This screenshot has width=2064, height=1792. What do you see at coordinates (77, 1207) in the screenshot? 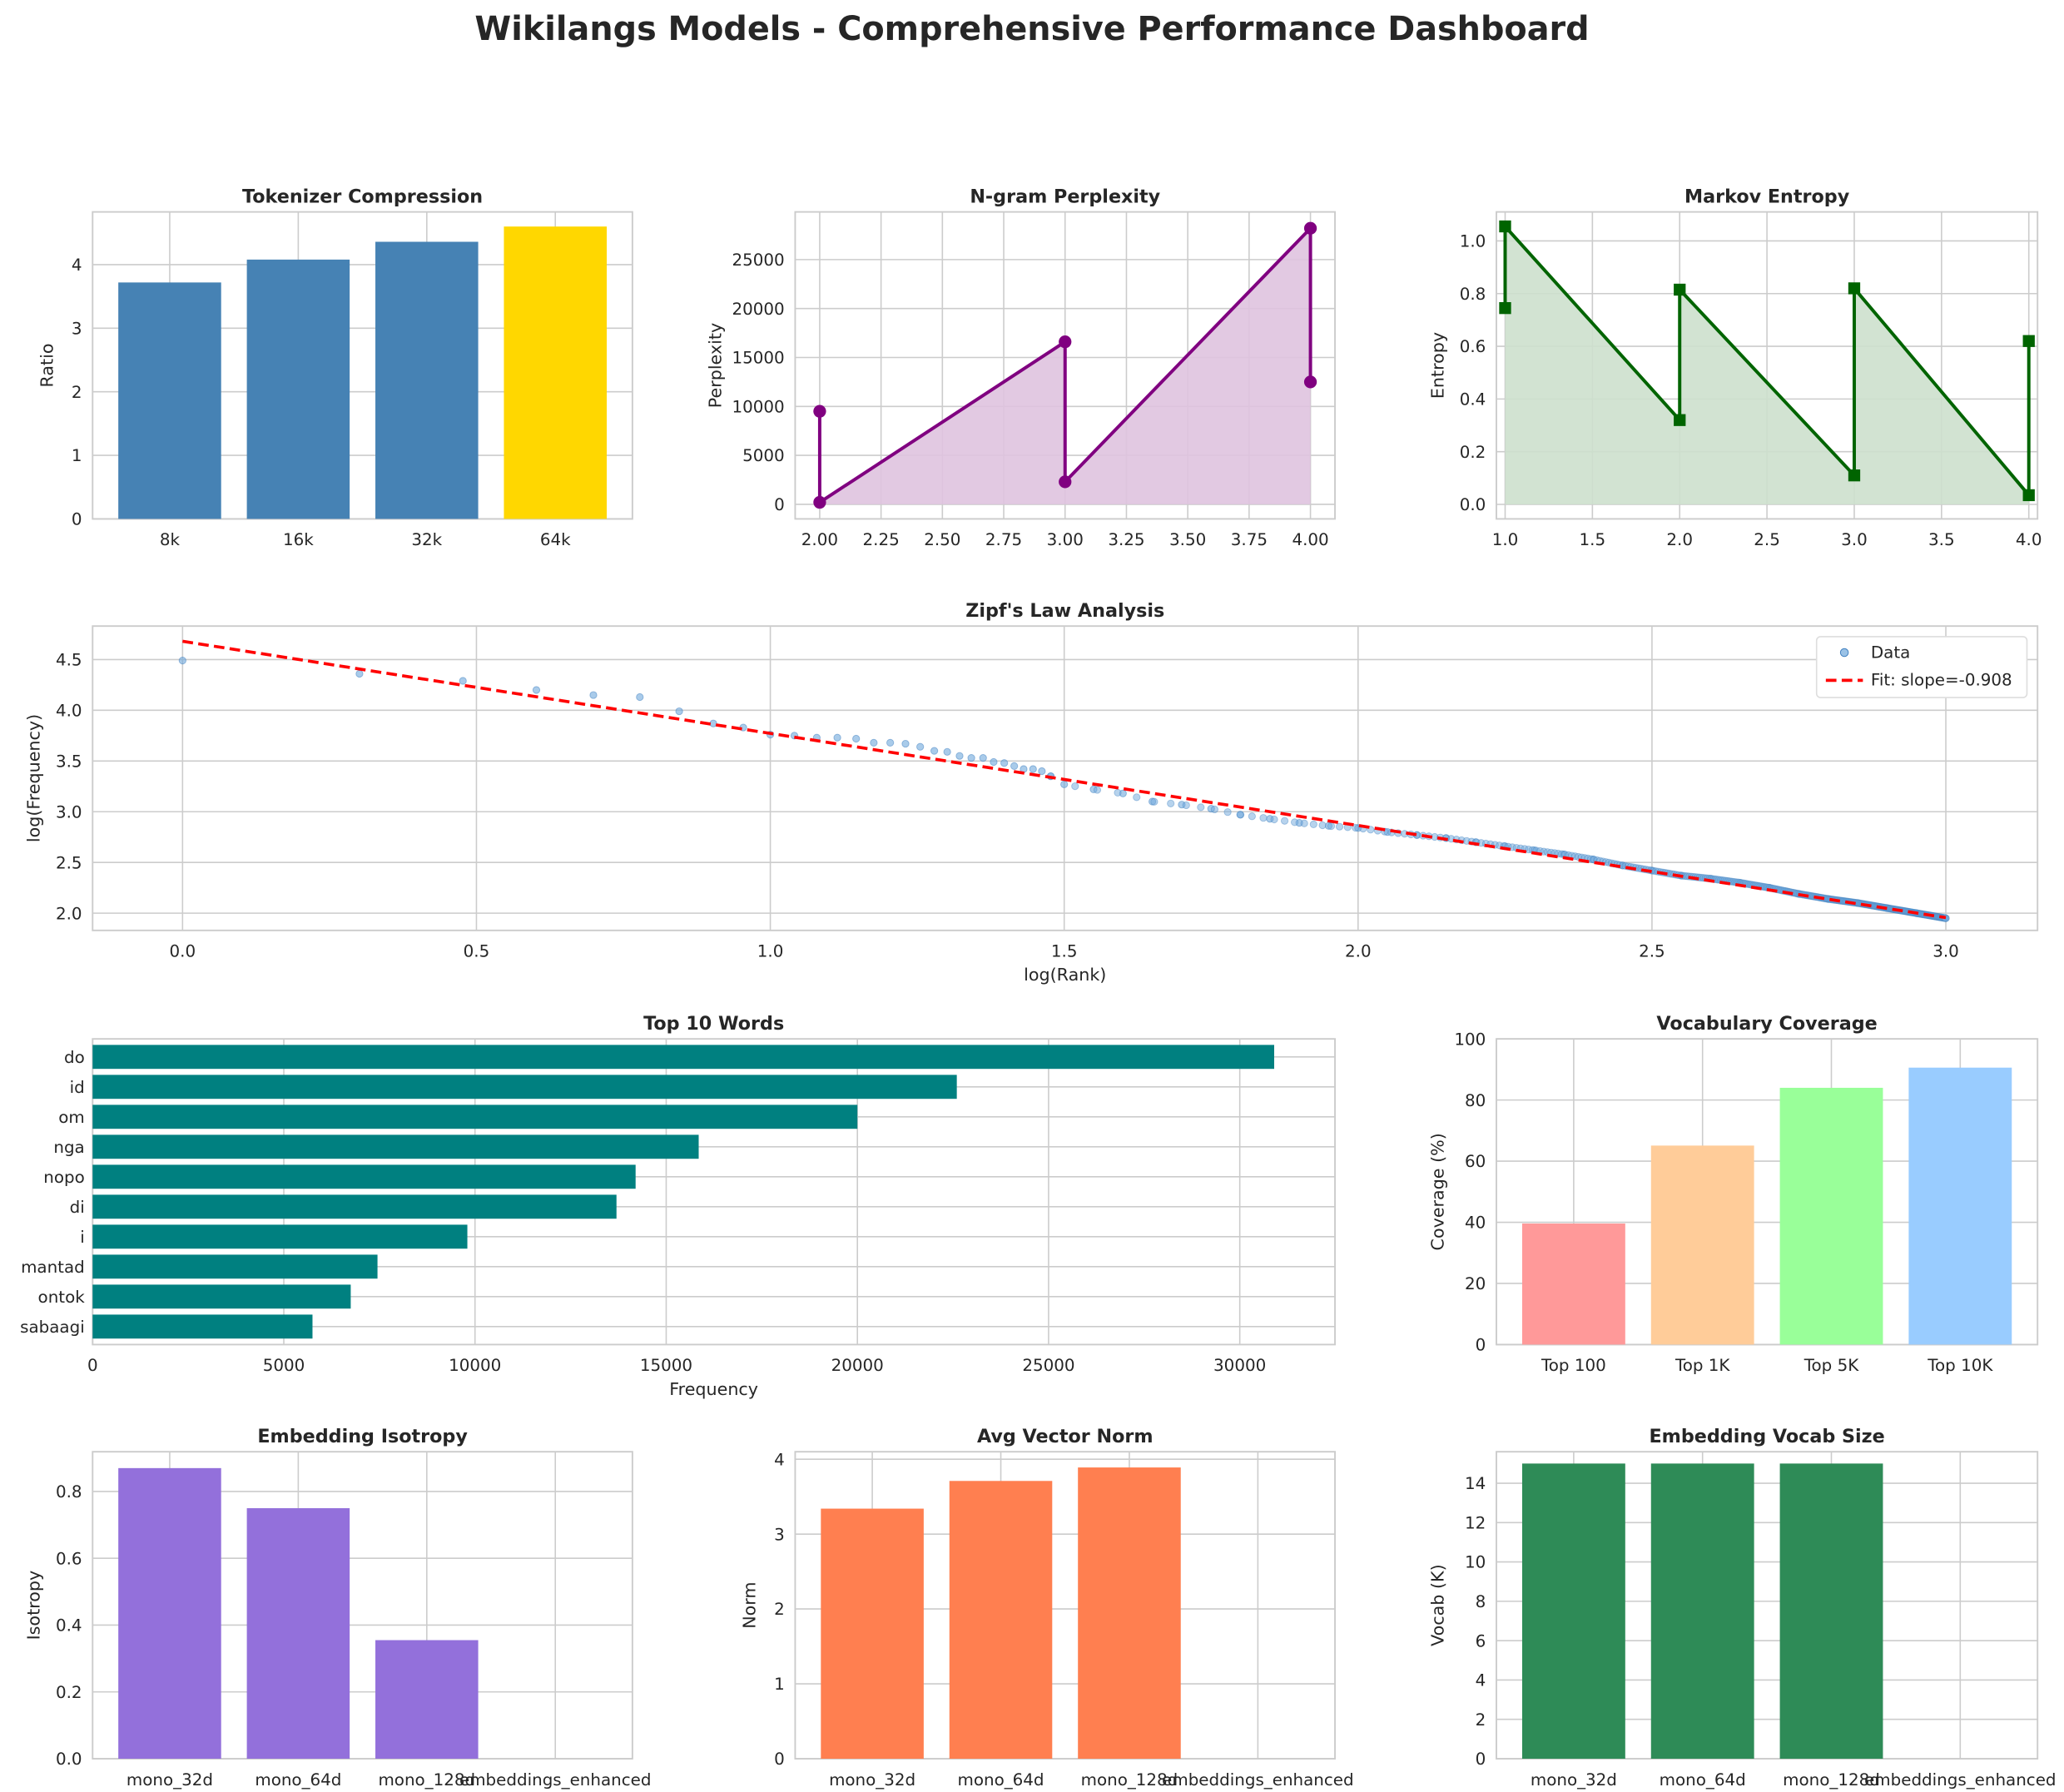
I see `y-tick-label: di` at bounding box center [77, 1207].